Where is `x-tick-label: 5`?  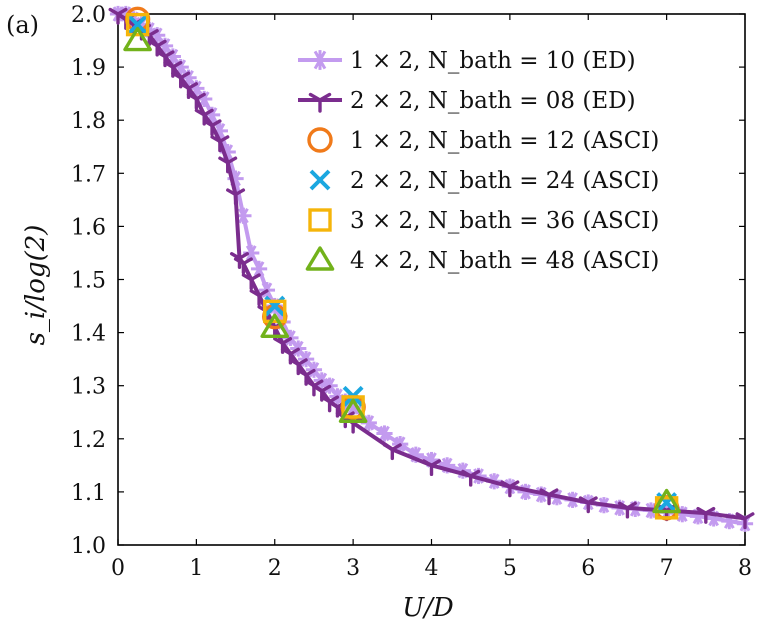 x-tick-label: 5 is located at coordinates (510, 568).